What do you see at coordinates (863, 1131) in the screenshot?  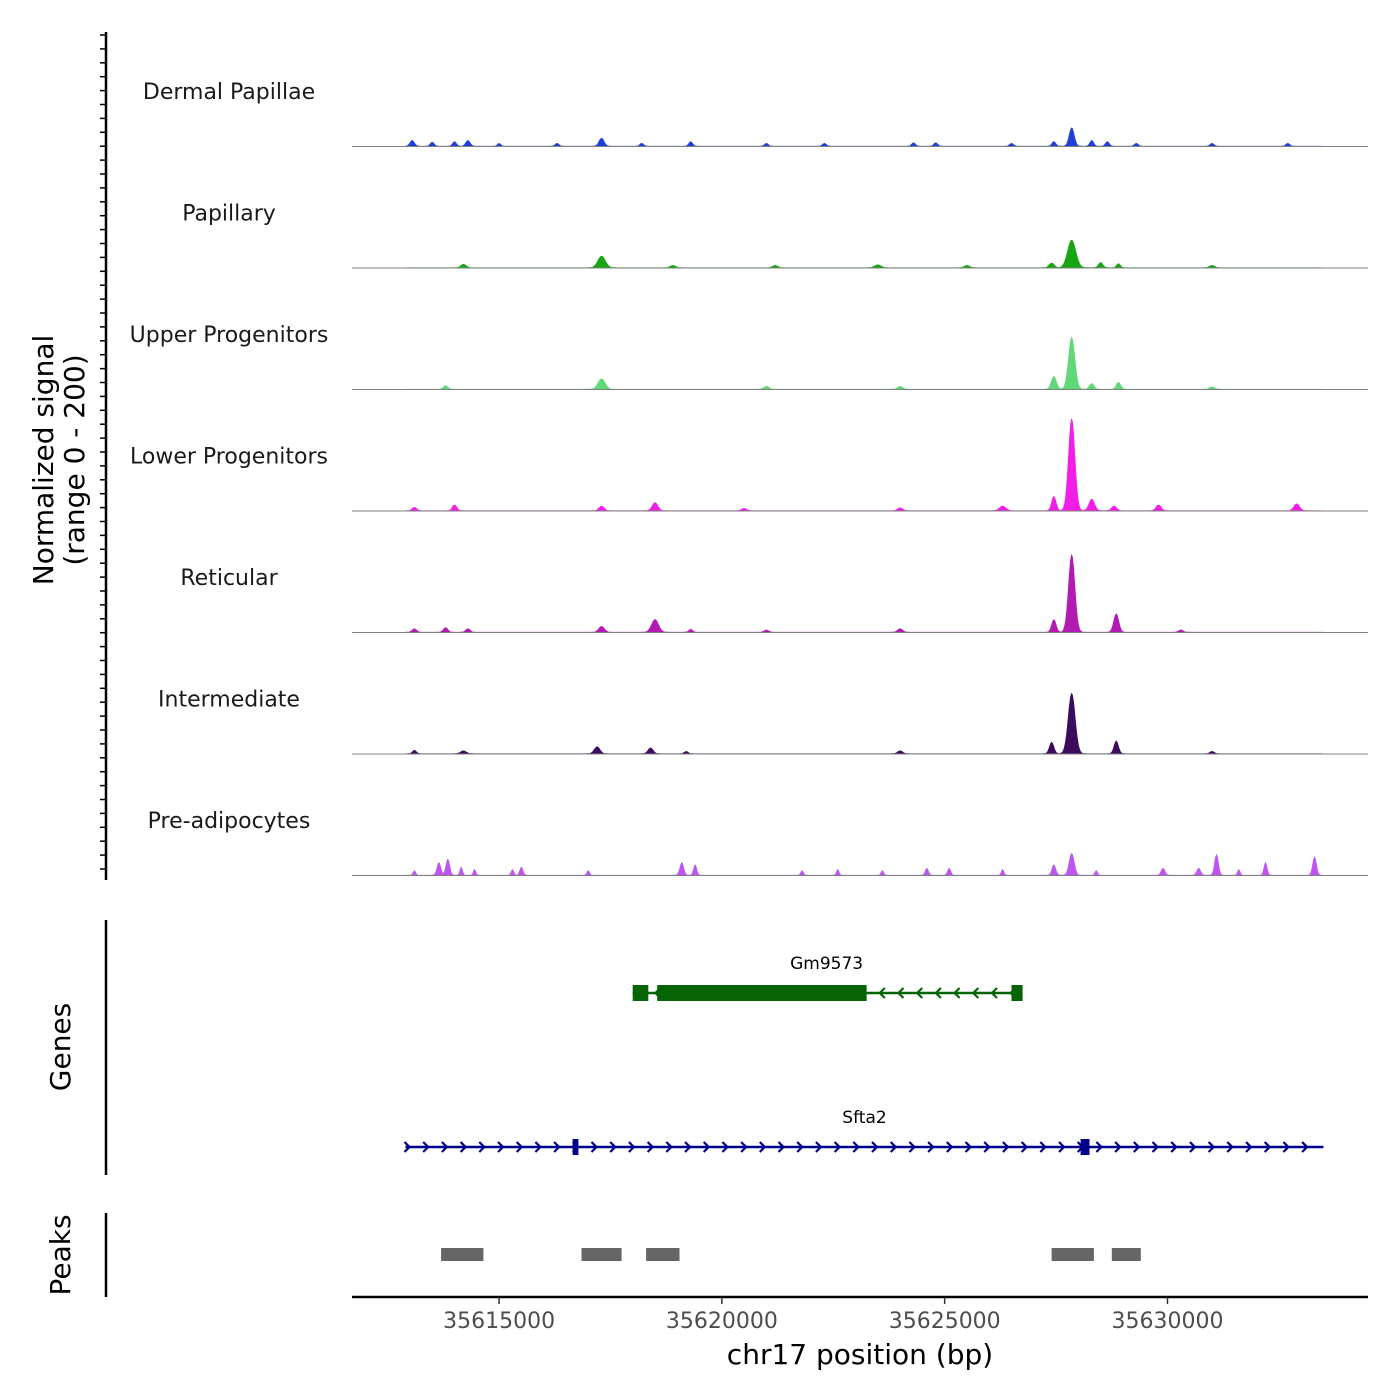 I see `gene-sfta2: Sfta2` at bounding box center [863, 1131].